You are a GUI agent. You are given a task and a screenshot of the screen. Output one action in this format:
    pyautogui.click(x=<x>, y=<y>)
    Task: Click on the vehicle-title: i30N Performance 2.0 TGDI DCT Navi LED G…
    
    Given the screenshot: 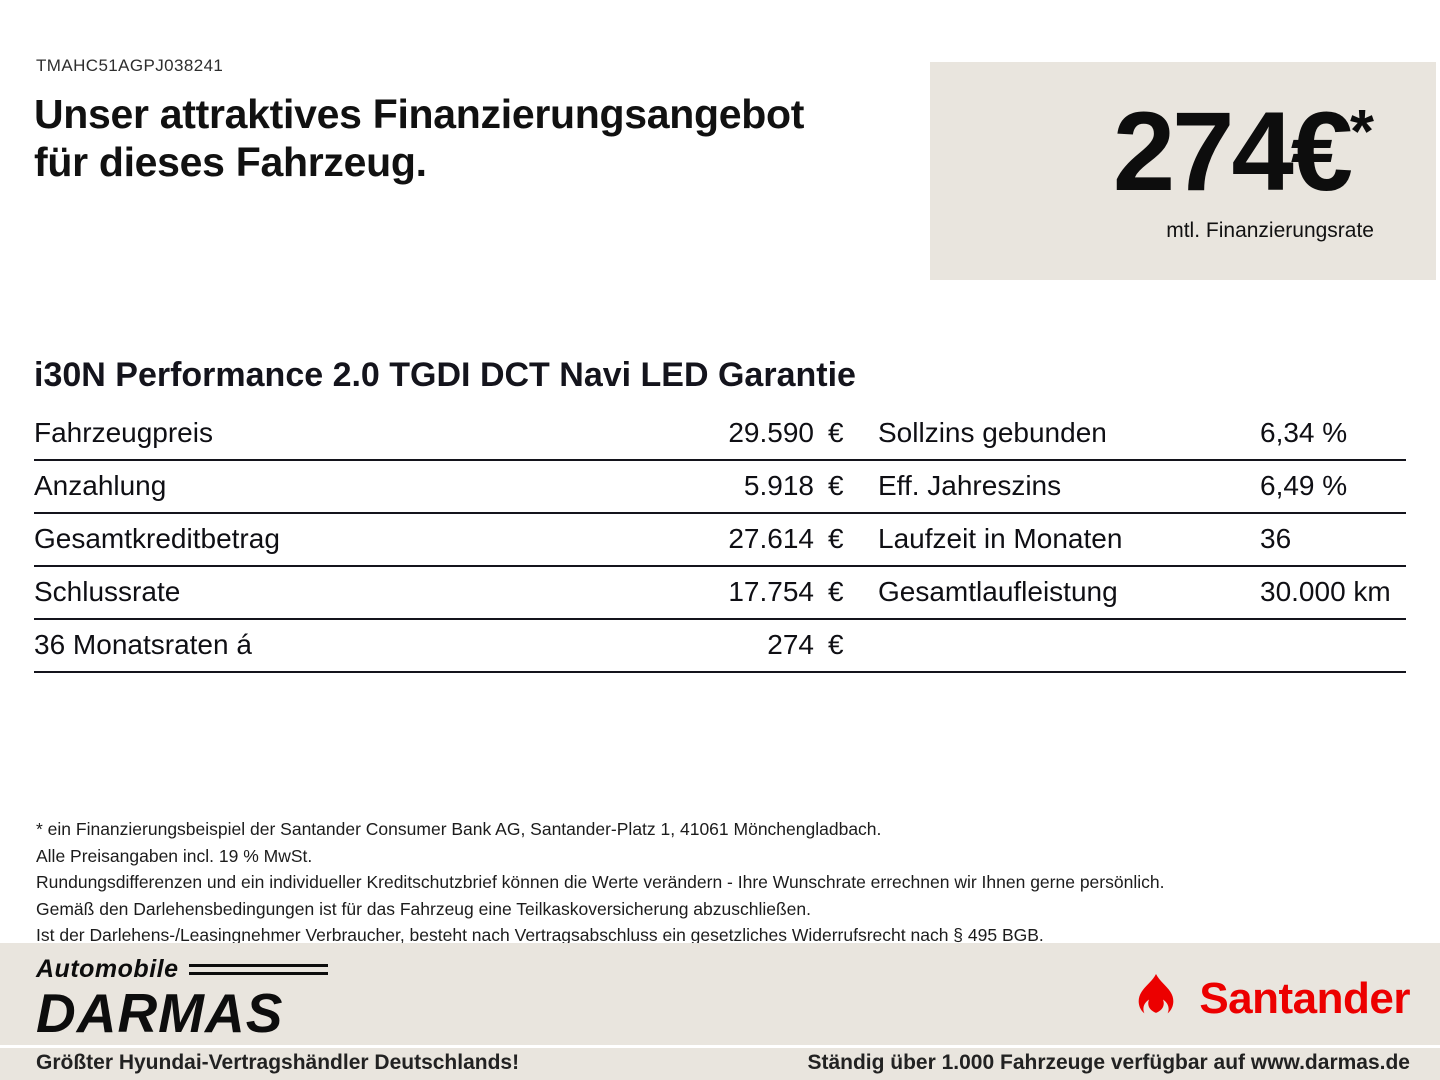 What is the action you would take?
    pyautogui.click(x=445, y=375)
    